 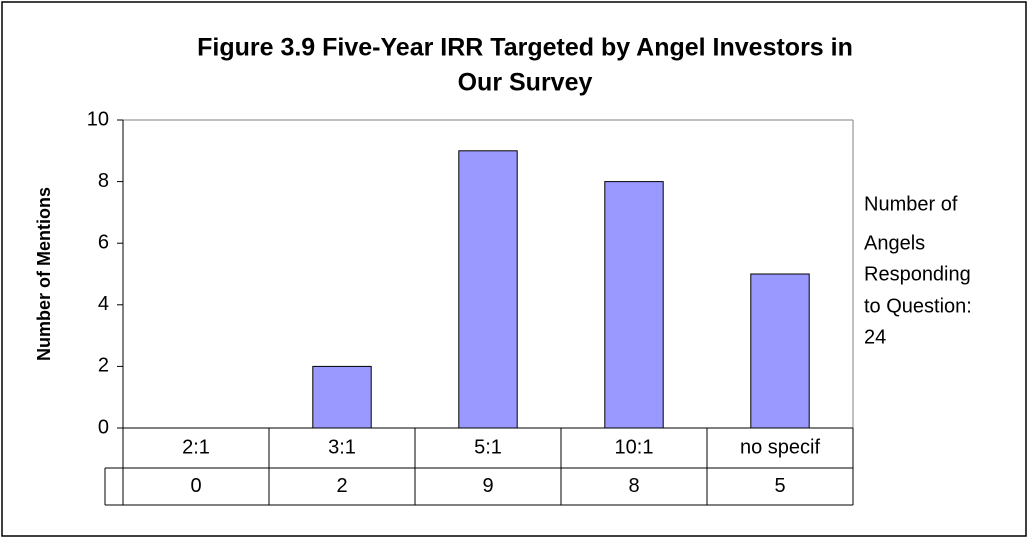 What do you see at coordinates (780, 447) in the screenshot?
I see `x-tick-label: no specif` at bounding box center [780, 447].